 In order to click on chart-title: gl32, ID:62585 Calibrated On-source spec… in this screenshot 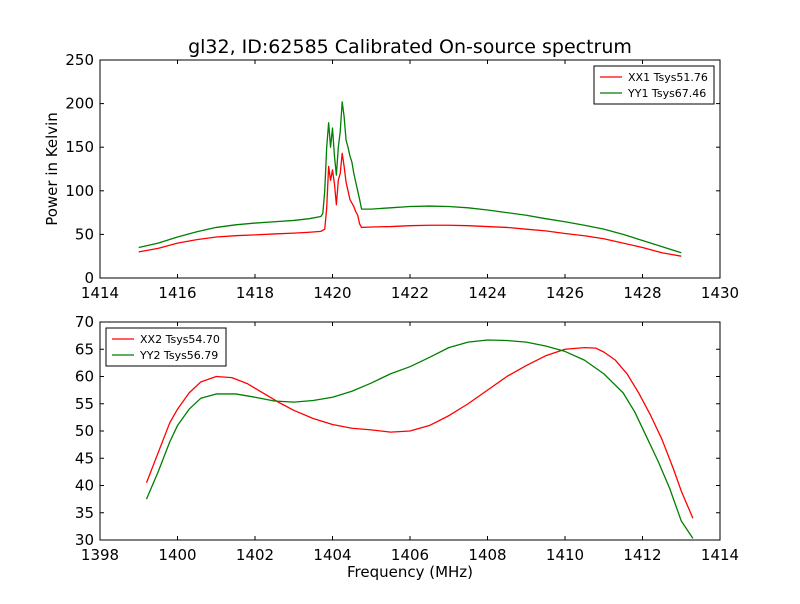, I will do `click(410, 47)`.